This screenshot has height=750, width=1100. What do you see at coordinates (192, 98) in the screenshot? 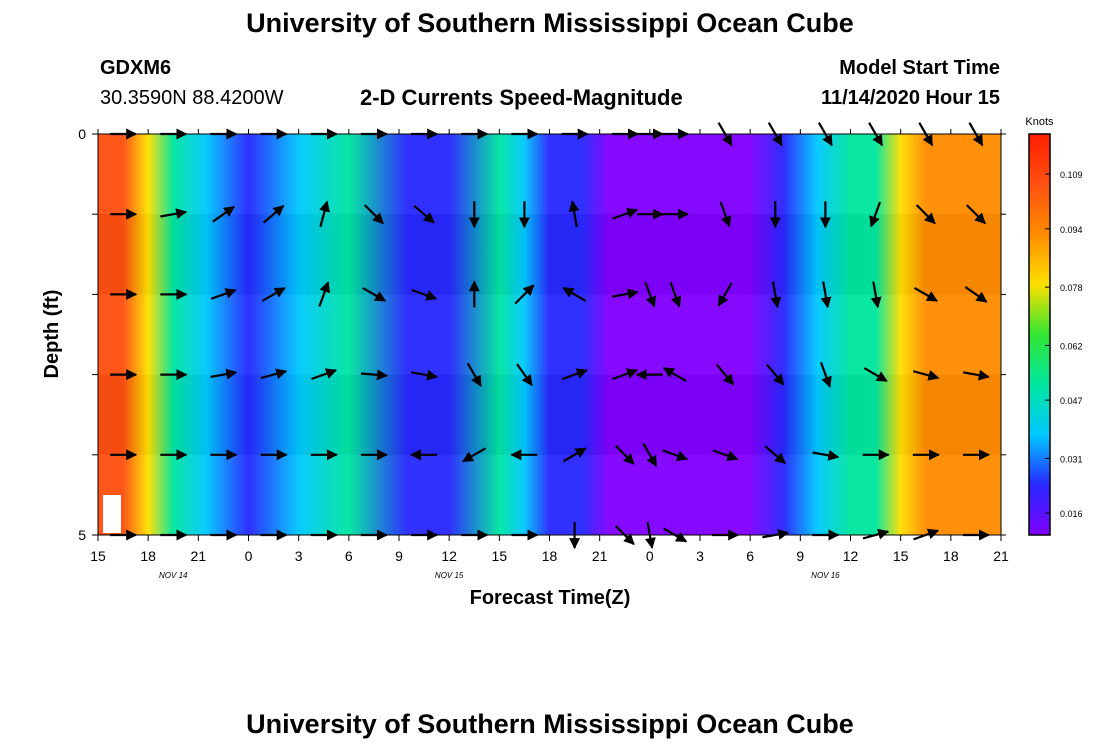
I see `station-coordinates: 30.3590N 88.4200W` at bounding box center [192, 98].